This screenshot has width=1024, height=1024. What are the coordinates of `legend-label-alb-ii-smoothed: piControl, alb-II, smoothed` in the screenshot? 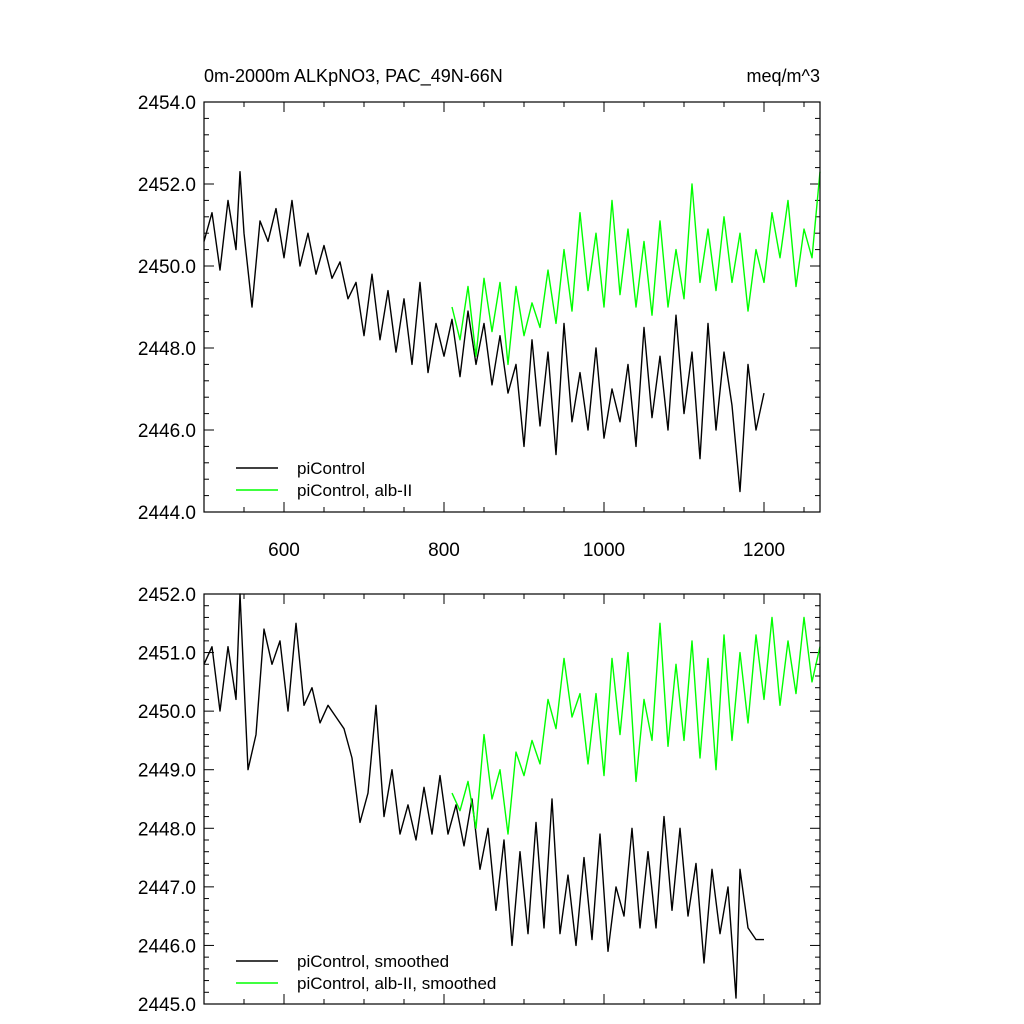 It's located at (396, 983).